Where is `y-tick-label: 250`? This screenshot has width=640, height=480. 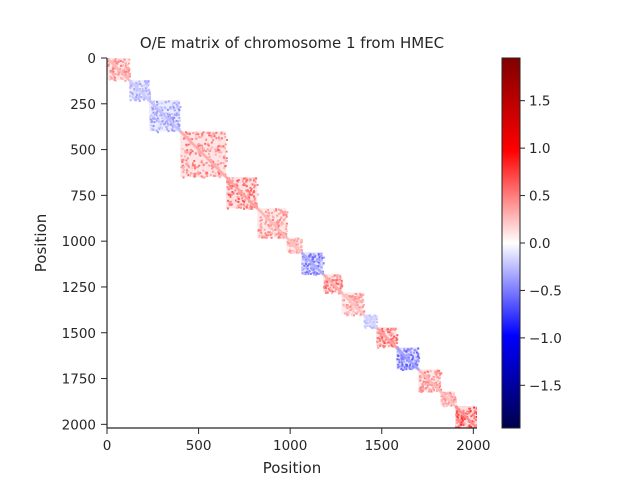 y-tick-label: 250 is located at coordinates (83, 105).